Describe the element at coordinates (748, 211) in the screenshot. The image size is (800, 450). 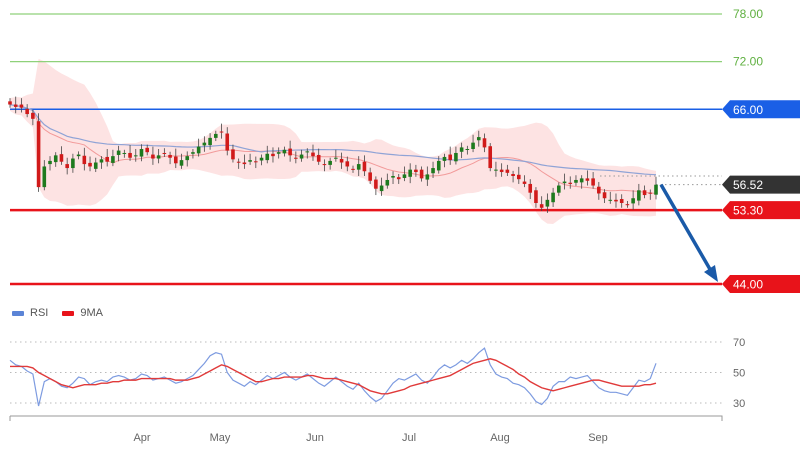
I see `support-1-label: 53.30` at that location.